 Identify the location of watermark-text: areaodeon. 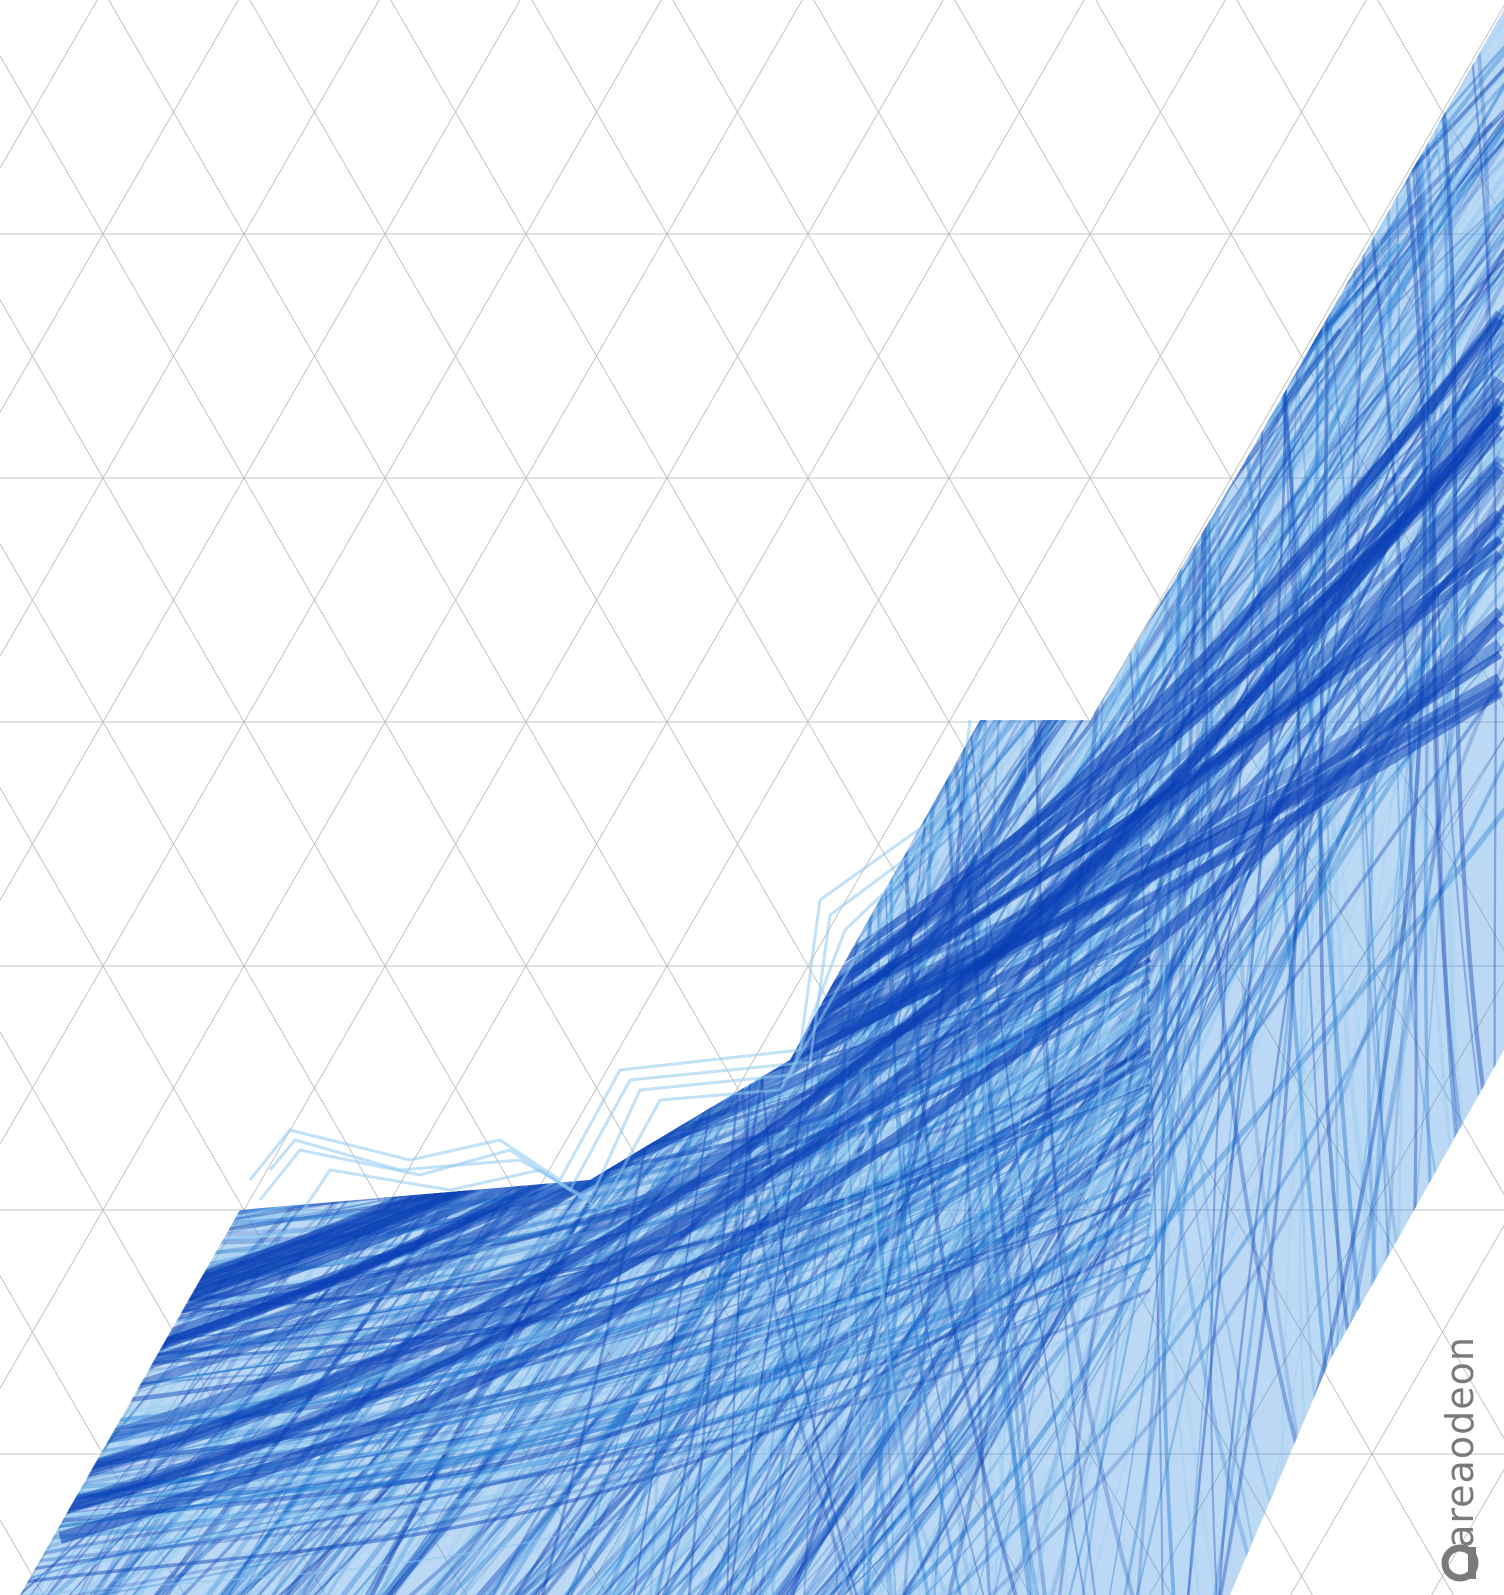
(1460, 1442).